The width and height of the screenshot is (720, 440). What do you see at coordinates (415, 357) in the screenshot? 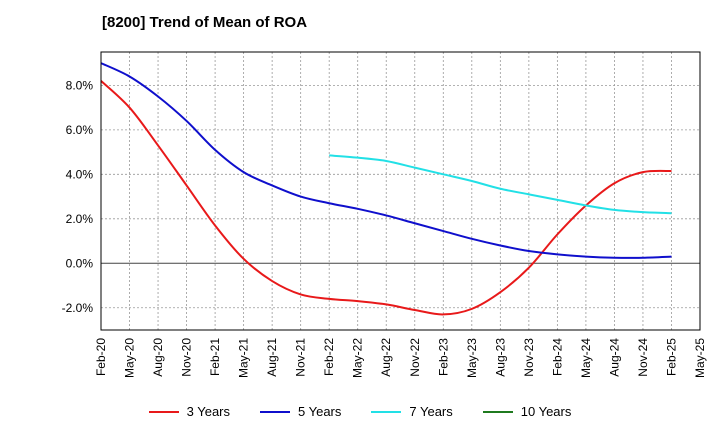
I see `x-tick-label: Nov-22` at bounding box center [415, 357].